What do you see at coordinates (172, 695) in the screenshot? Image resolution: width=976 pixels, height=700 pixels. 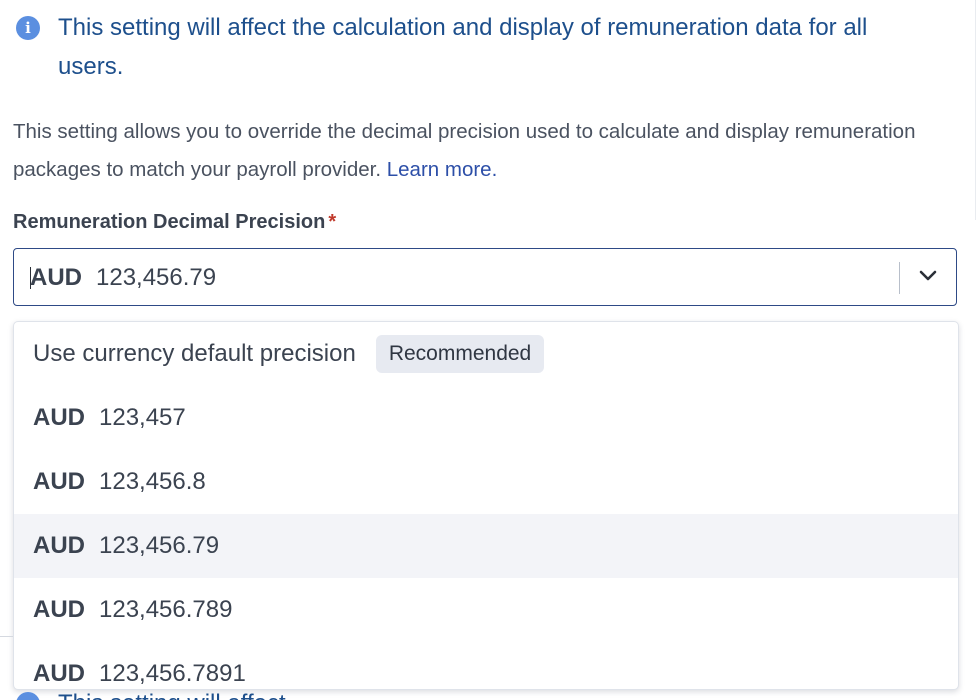 I see `bottom-banner-text: This setting will affect` at bounding box center [172, 695].